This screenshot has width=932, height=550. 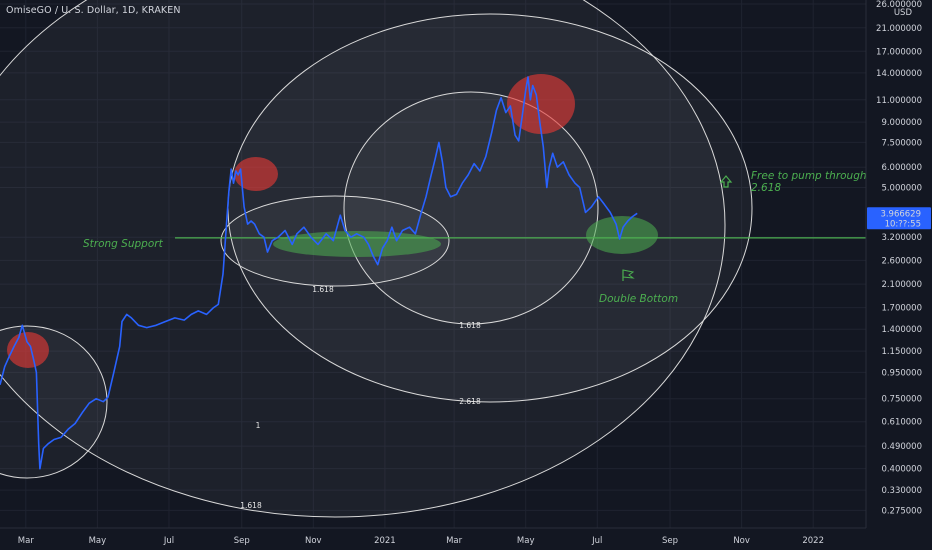 What do you see at coordinates (901, 373) in the screenshot?
I see `price-axis-tick-label: 0.950000` at bounding box center [901, 373].